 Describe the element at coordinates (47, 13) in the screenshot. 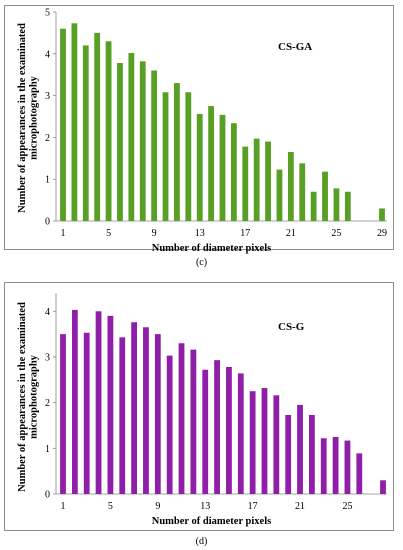

I see `y-tick-label: 5` at that location.